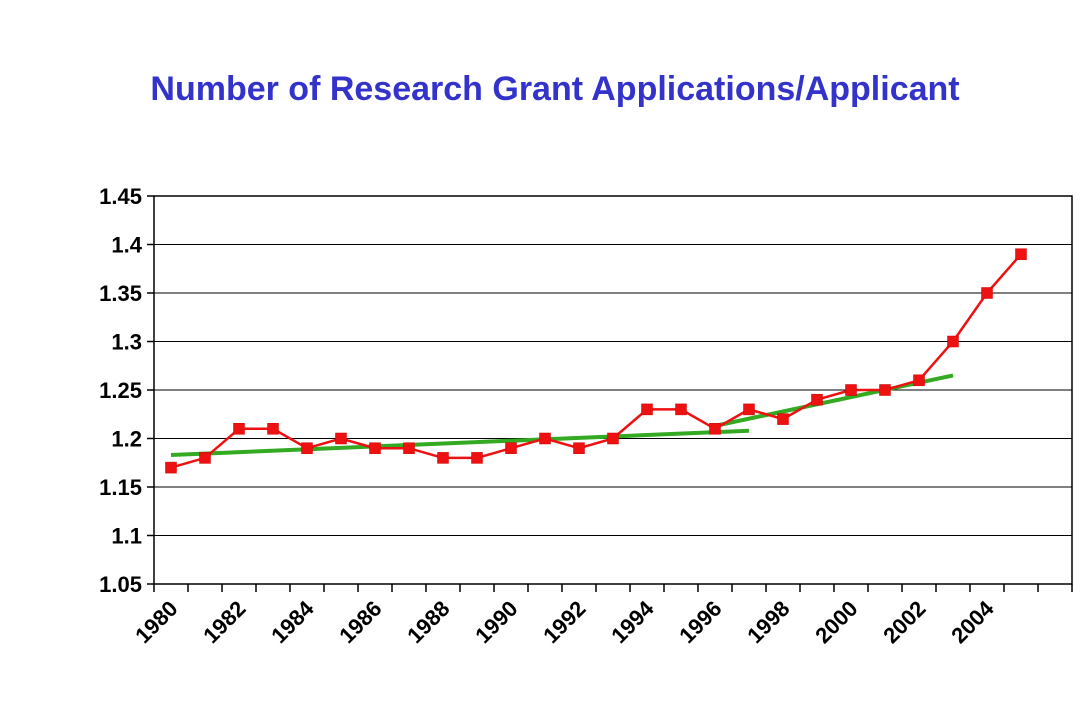 This screenshot has width=1080, height=720. I want to click on x-tick-label: 1986, so click(360, 622).